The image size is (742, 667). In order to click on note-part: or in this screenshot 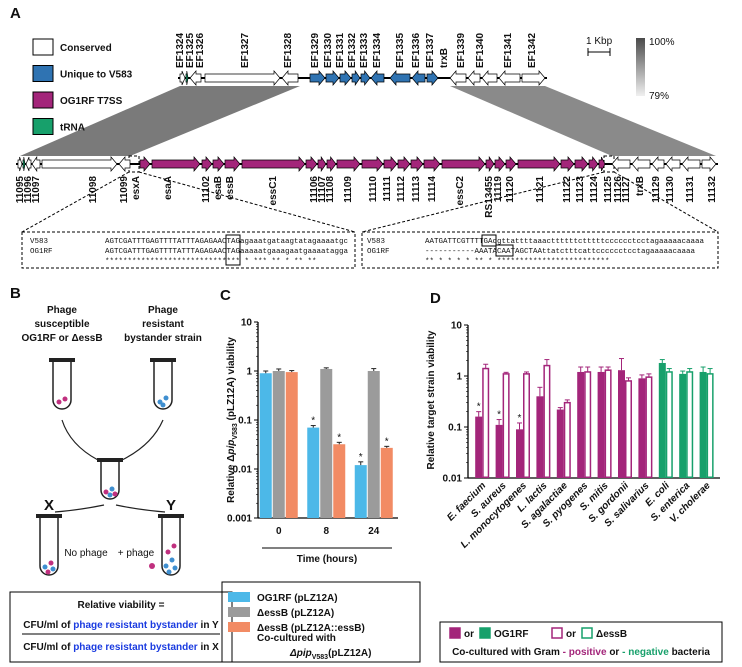, I will do `click(614, 652)`.